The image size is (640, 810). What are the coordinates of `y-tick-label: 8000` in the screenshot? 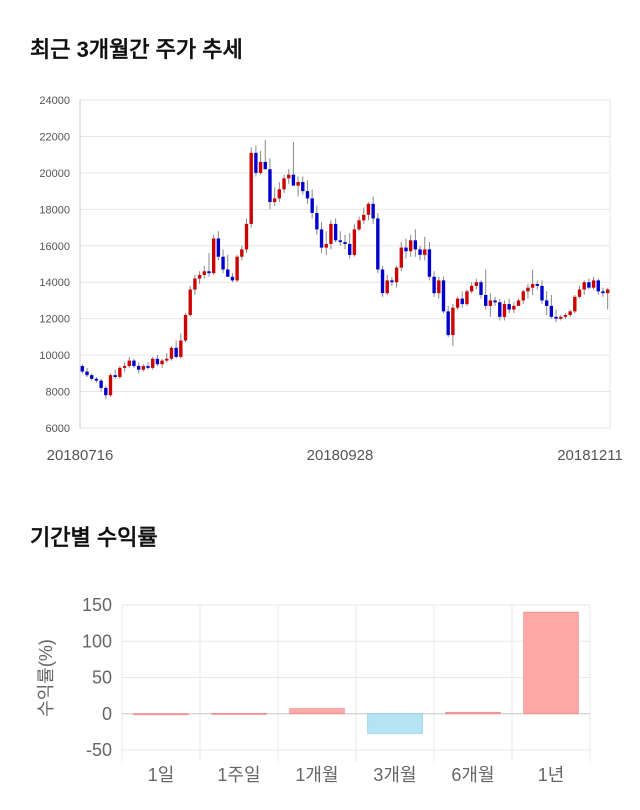 It's located at (58, 393).